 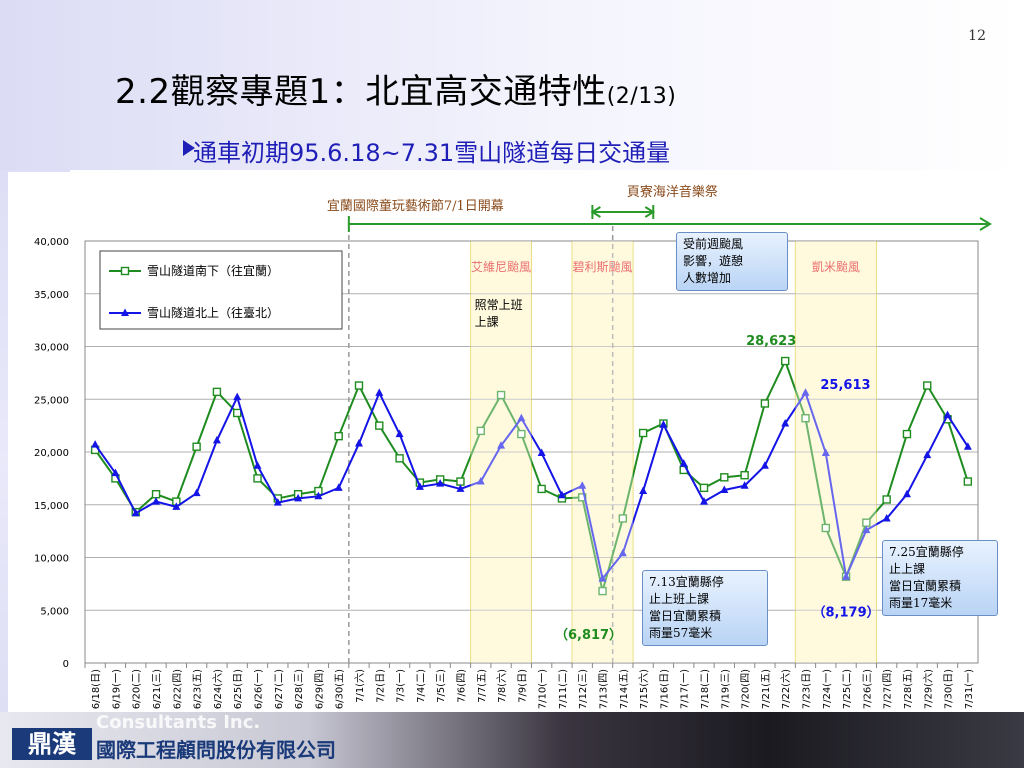 What do you see at coordinates (415, 206) in the screenshot?
I see `festival-arrow-label: 宜蘭國際童玩藝術節7/1日開幕` at bounding box center [415, 206].